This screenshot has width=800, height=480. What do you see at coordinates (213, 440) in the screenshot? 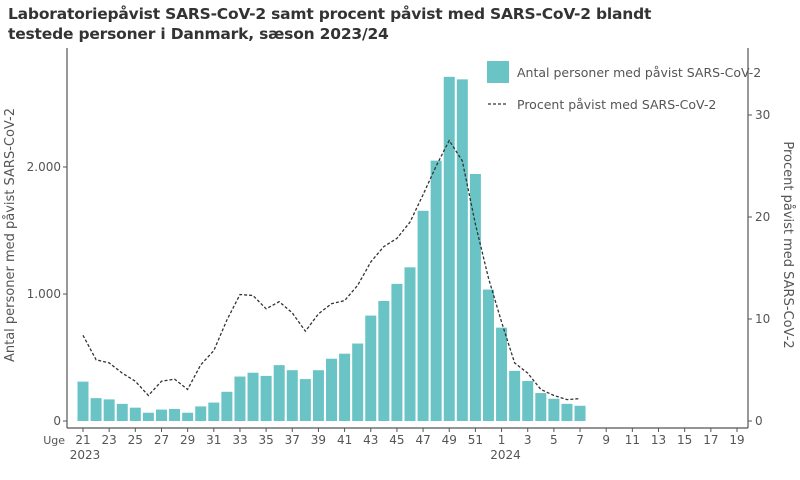
I see `x-tick-label: 31` at bounding box center [213, 440].